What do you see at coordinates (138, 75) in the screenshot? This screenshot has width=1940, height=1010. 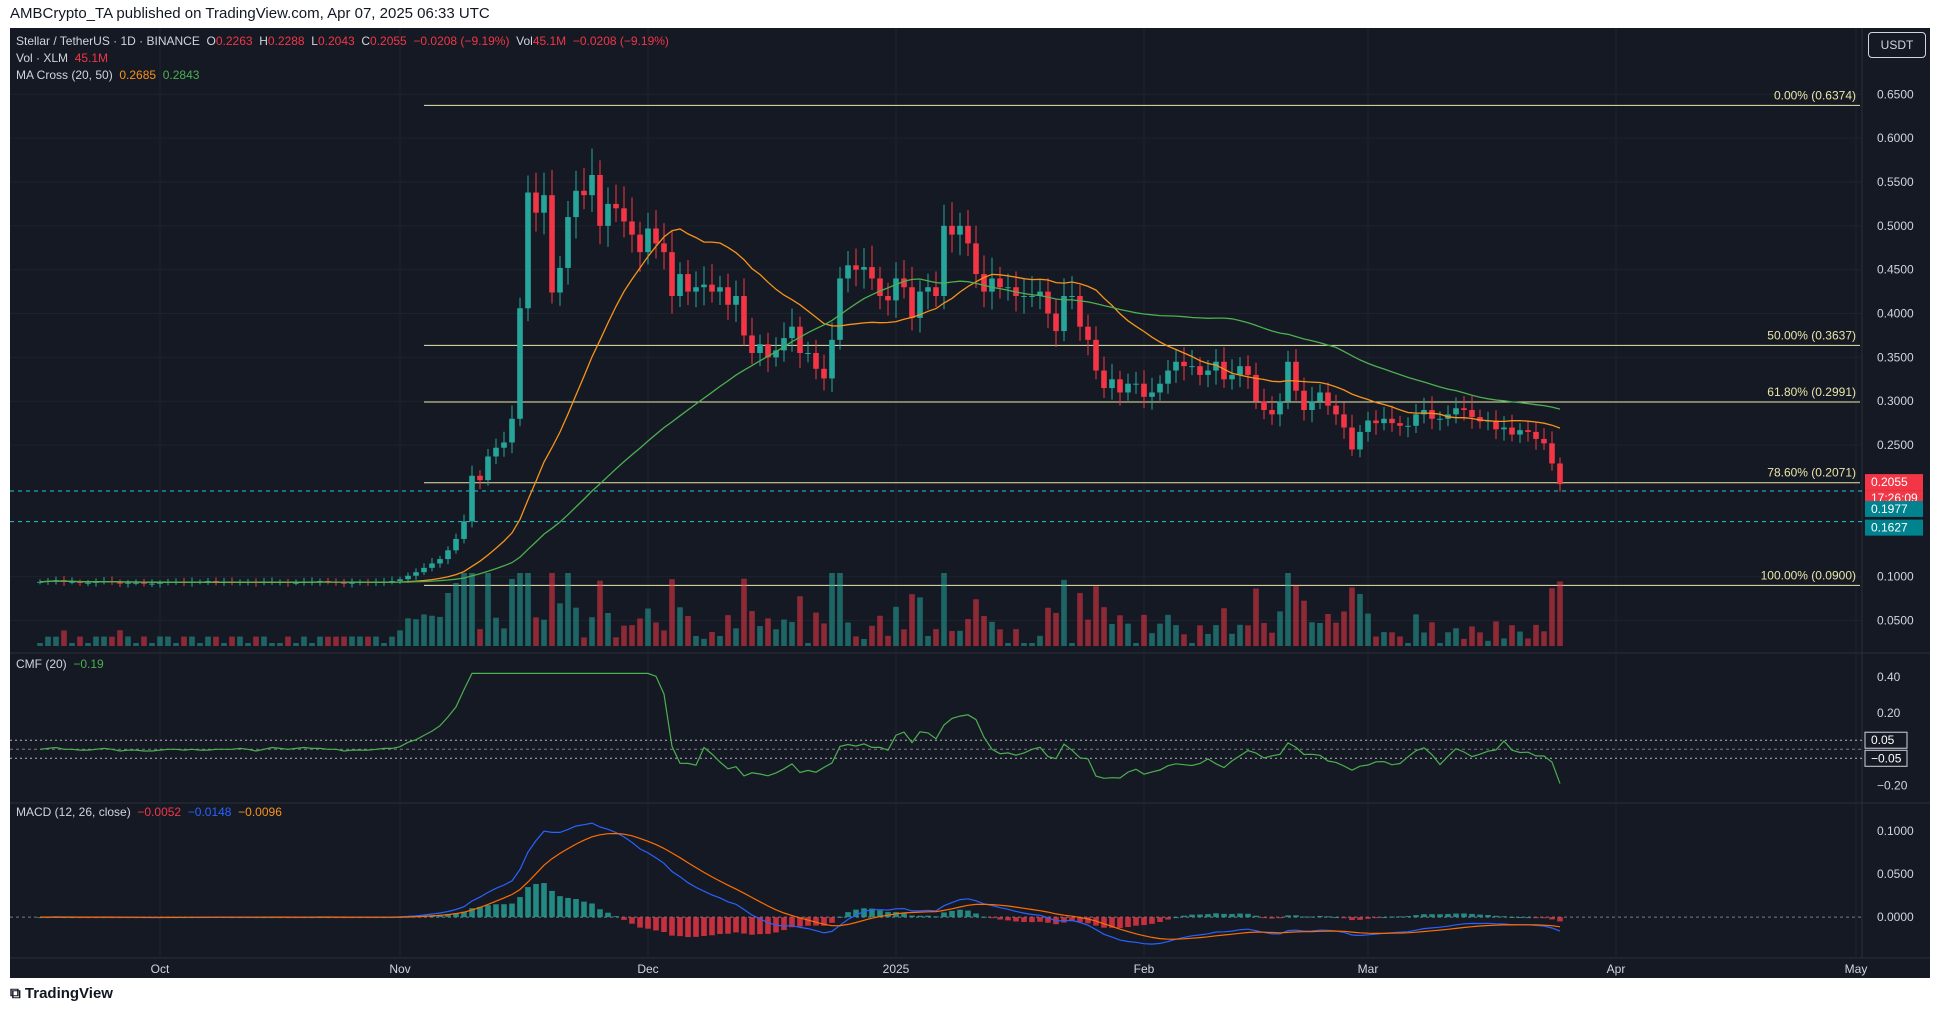 I see `ma20-value: 0.2685` at bounding box center [138, 75].